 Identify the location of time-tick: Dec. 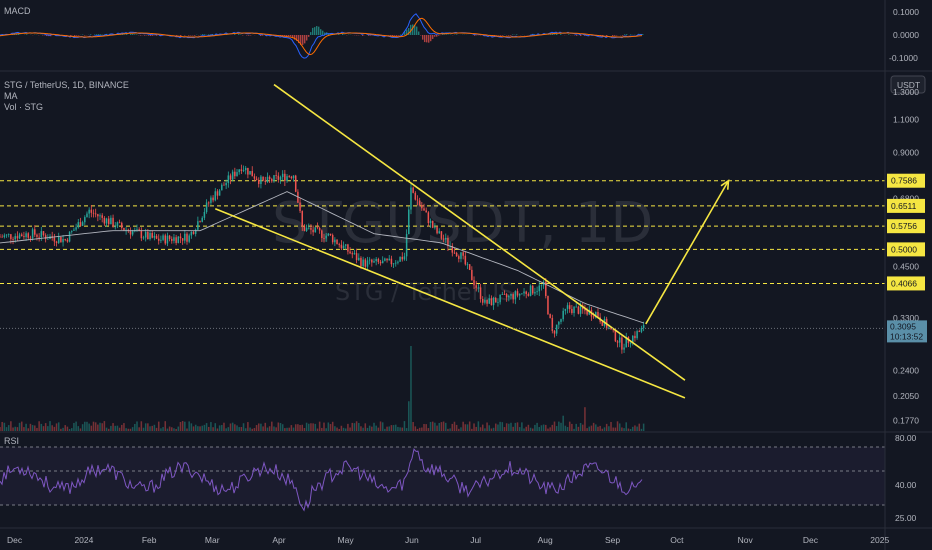
(15, 540).